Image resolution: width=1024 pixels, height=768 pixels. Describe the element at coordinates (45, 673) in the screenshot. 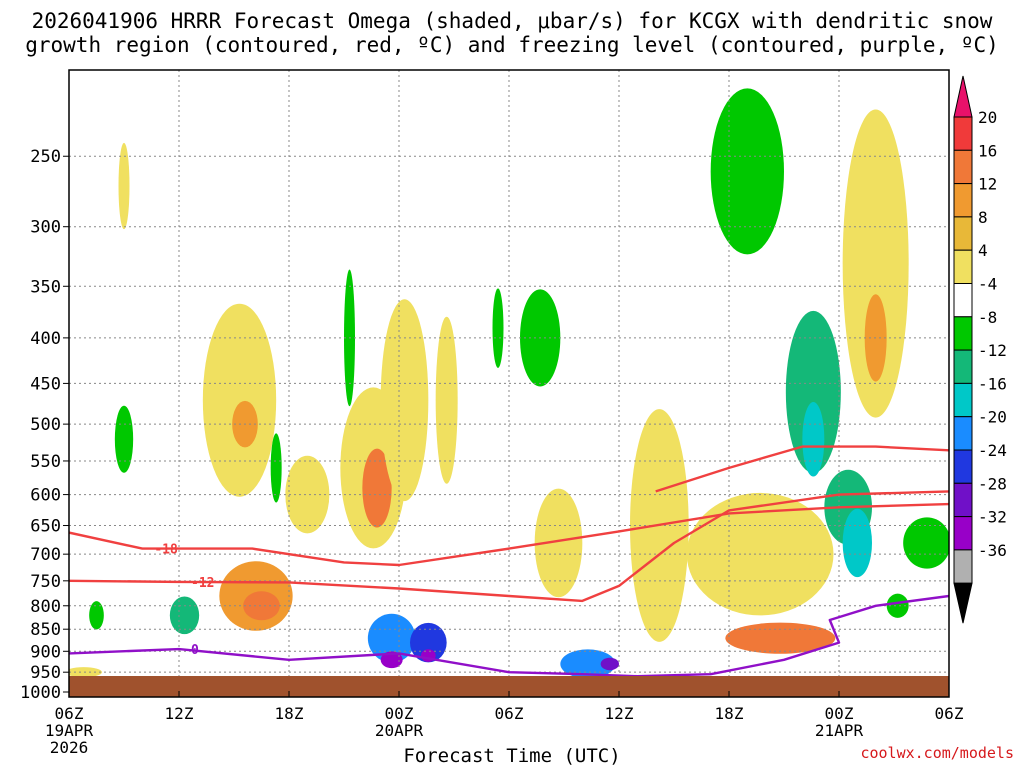

I see `y-tick-label: 950` at that location.